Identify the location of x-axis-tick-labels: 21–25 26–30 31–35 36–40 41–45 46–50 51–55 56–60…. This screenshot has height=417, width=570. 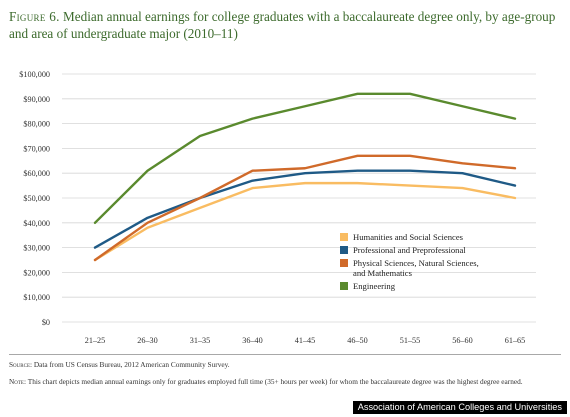
(305, 340).